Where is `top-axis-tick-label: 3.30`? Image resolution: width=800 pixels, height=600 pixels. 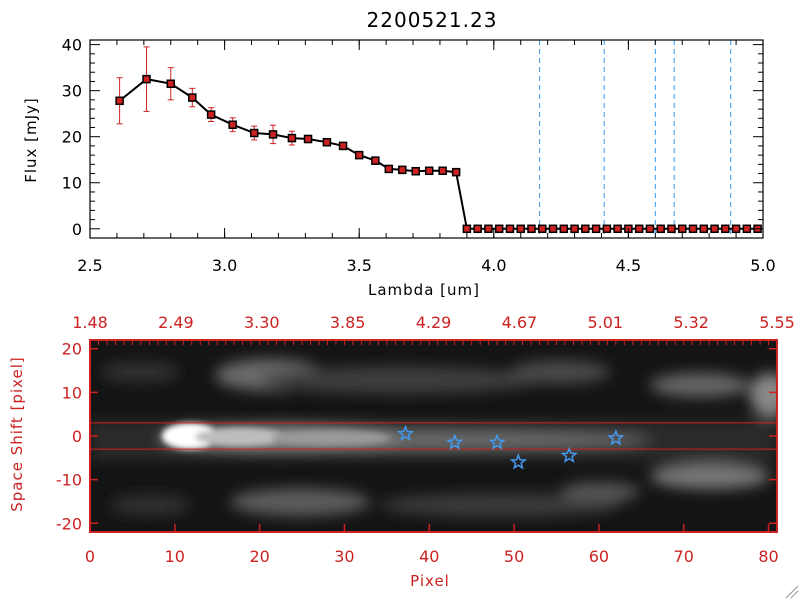
top-axis-tick-label: 3.30 is located at coordinates (262, 322).